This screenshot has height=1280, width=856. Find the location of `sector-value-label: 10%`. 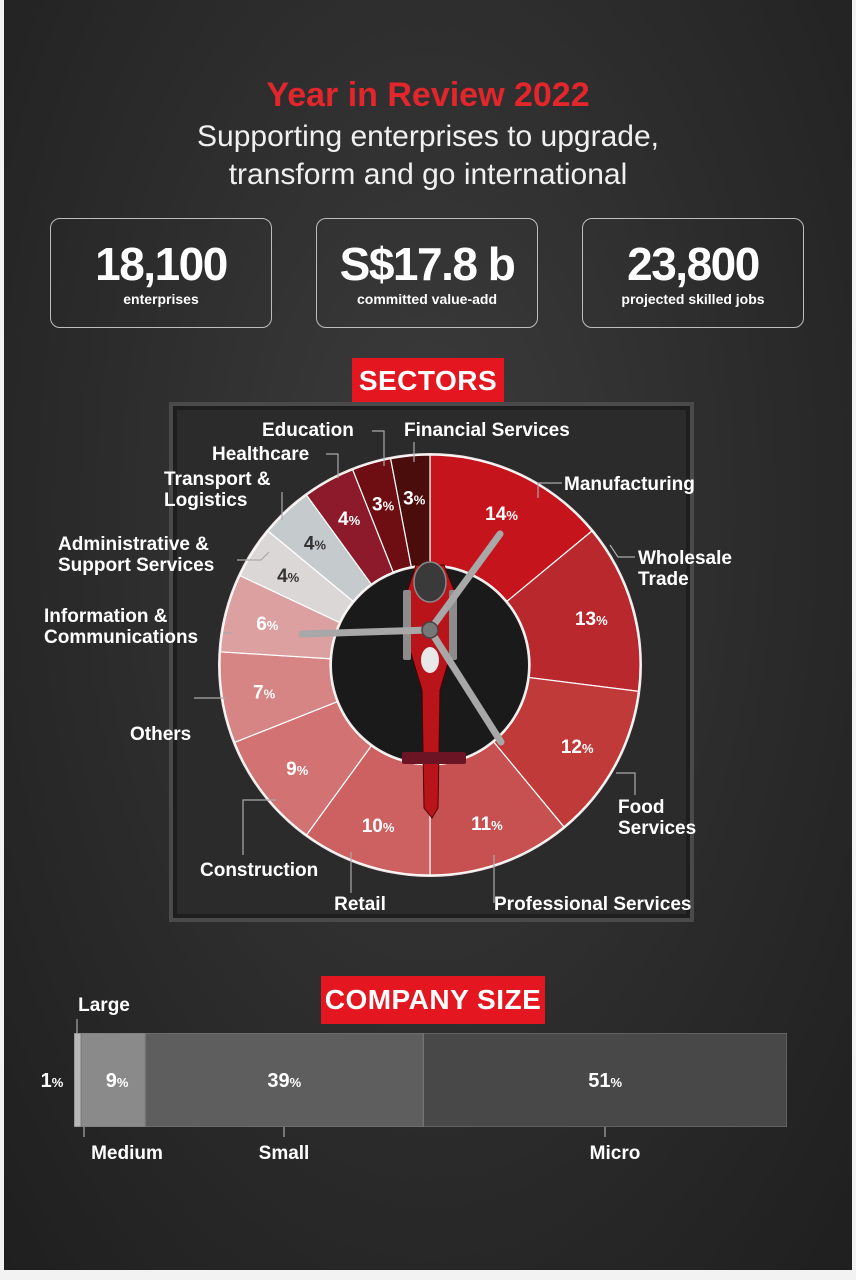

sector-value-label: 10% is located at coordinates (378, 826).